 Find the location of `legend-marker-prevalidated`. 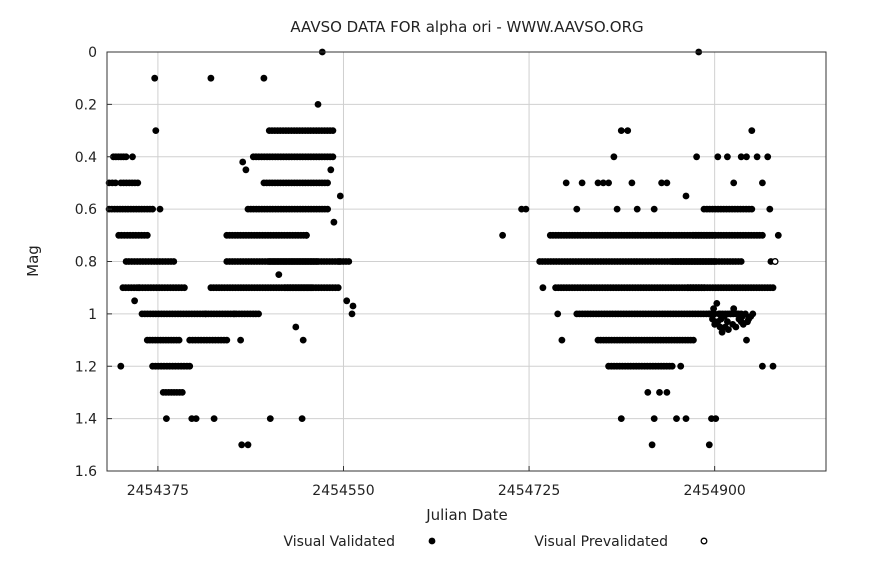

legend-marker-prevalidated is located at coordinates (704, 541).